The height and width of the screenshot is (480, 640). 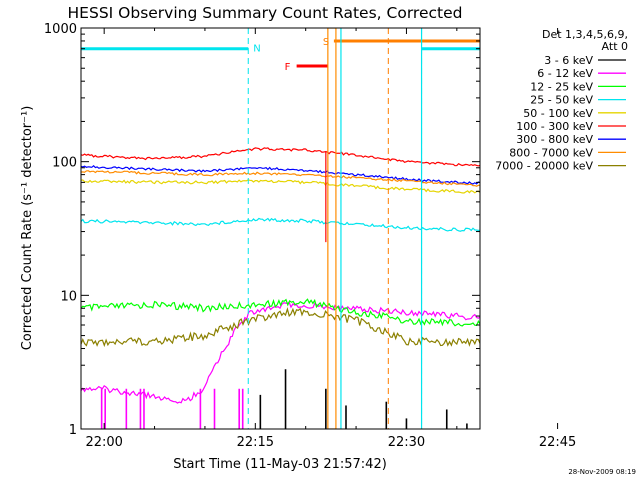 What do you see at coordinates (561, 86) in the screenshot?
I see `legend-label-12-25-kev: 12 - 25 keV` at bounding box center [561, 86].